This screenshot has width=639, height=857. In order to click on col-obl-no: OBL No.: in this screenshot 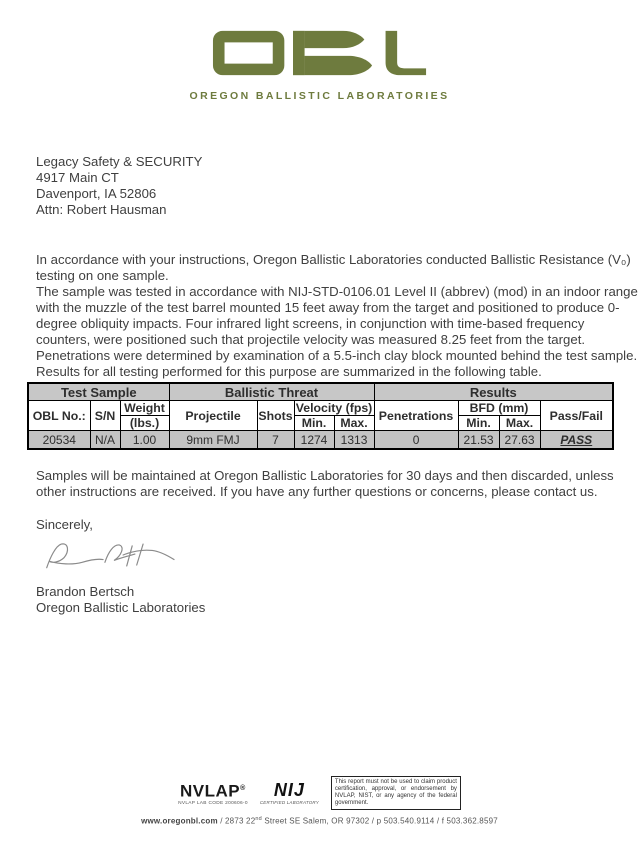, I will do `click(59, 415)`.